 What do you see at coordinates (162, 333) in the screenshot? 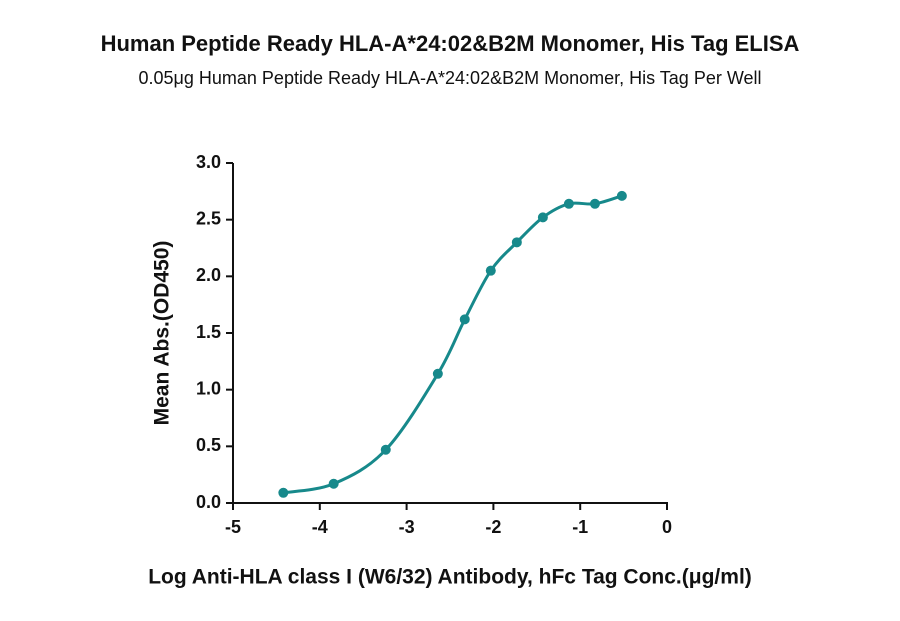
I see `y-axis-label: Mean Abs.(OD450)` at bounding box center [162, 333].